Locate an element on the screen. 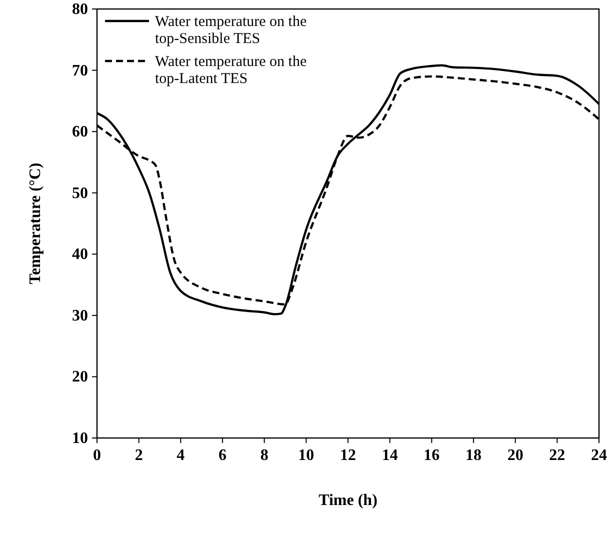  x-tick-label: 16 is located at coordinates (432, 455).